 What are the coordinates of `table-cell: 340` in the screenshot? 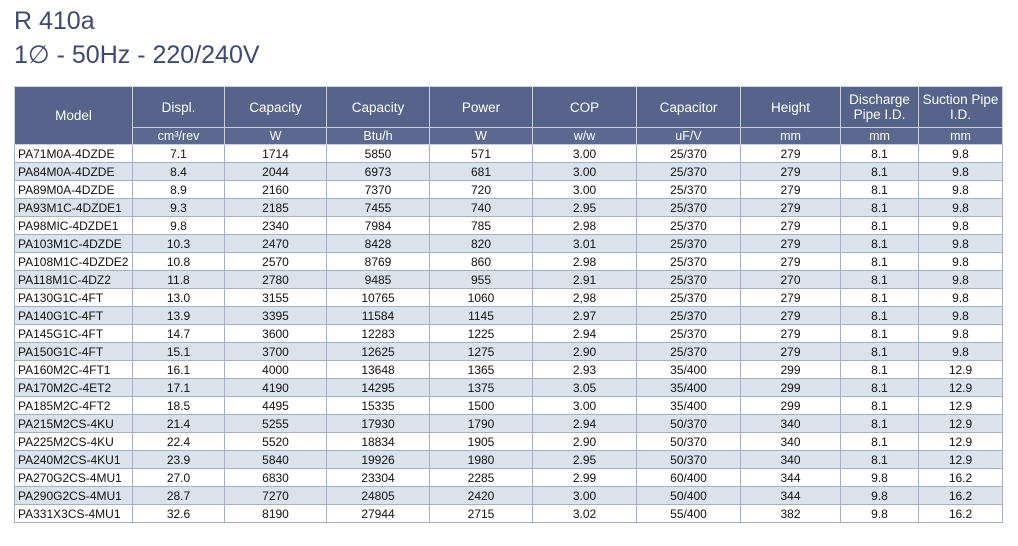 It's located at (790, 441).